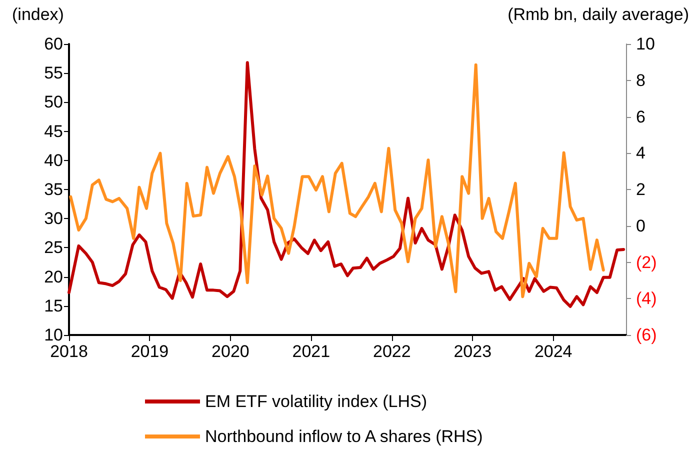 This screenshot has width=695, height=455. I want to click on y-tick-label: 20, so click(53, 276).